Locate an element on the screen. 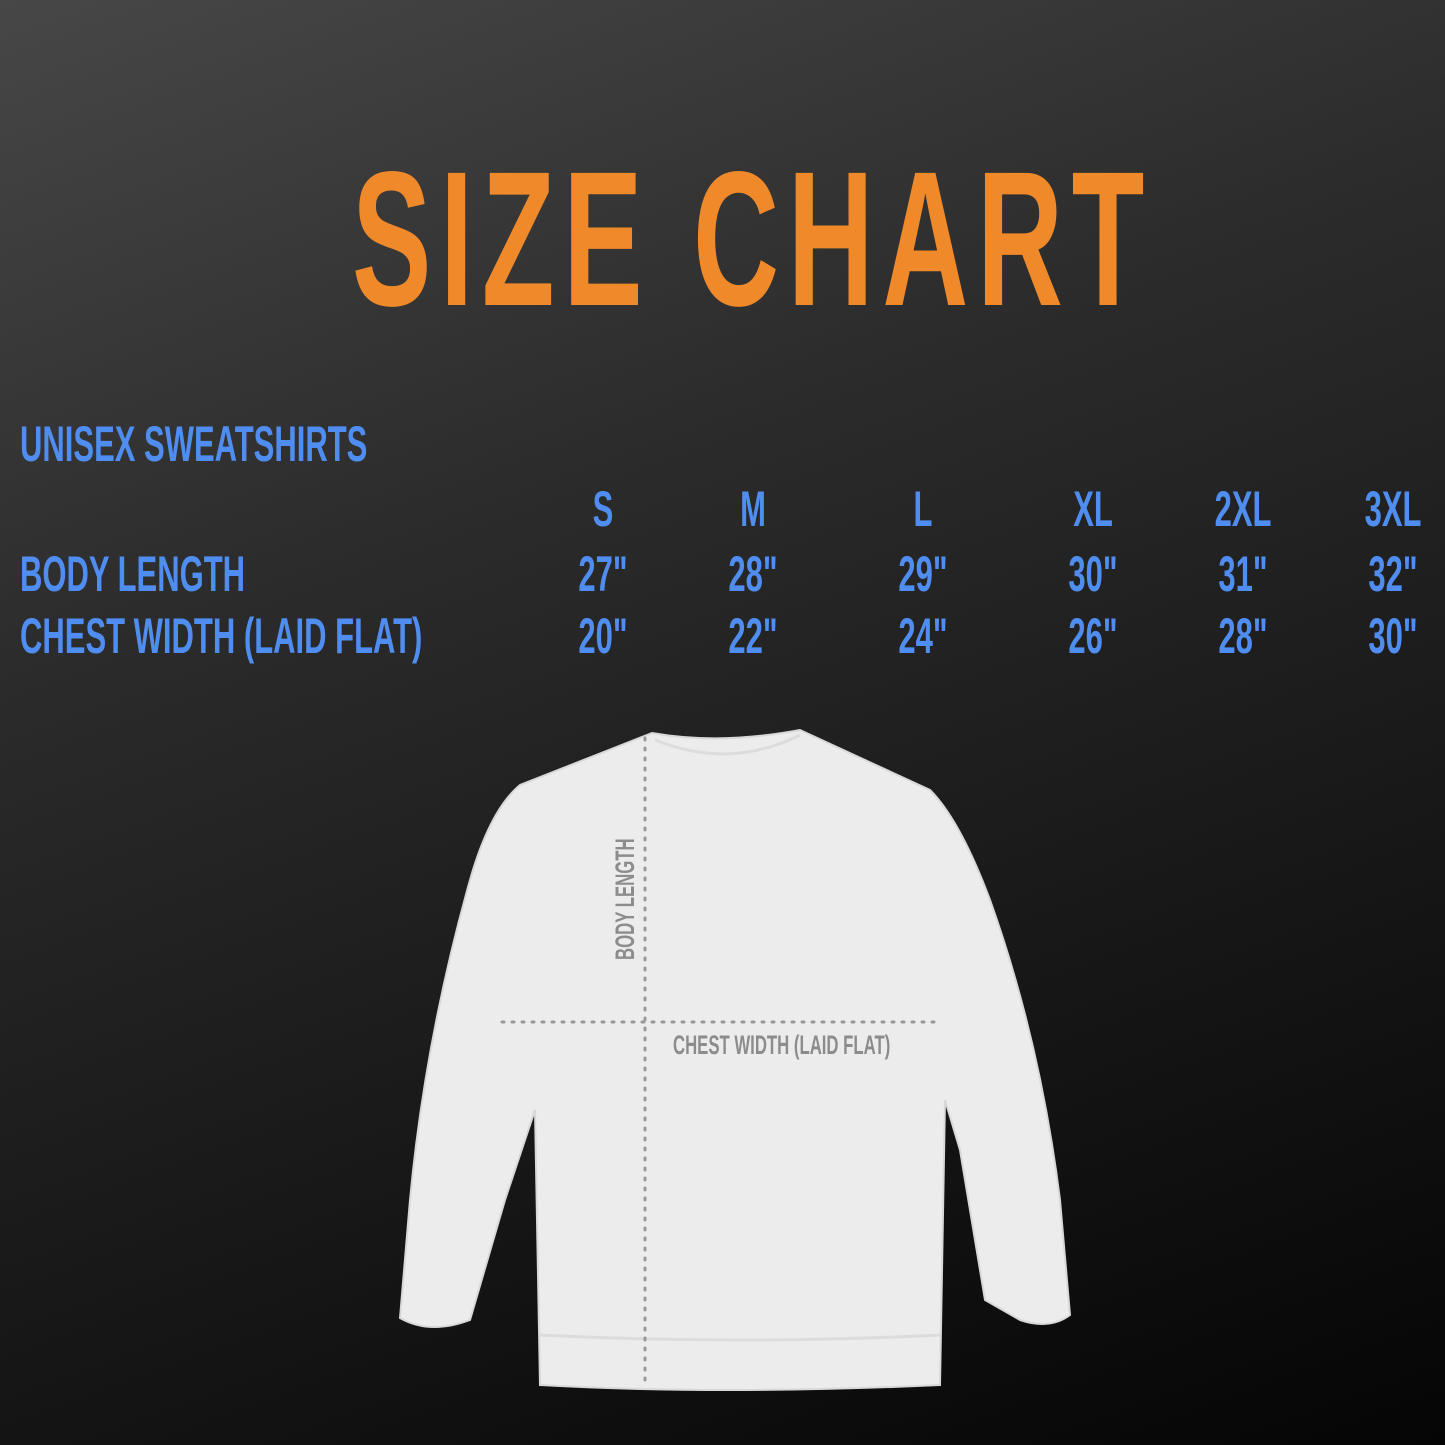 The height and width of the screenshot is (1445, 1445). table-cell: 20" is located at coordinates (603, 636).